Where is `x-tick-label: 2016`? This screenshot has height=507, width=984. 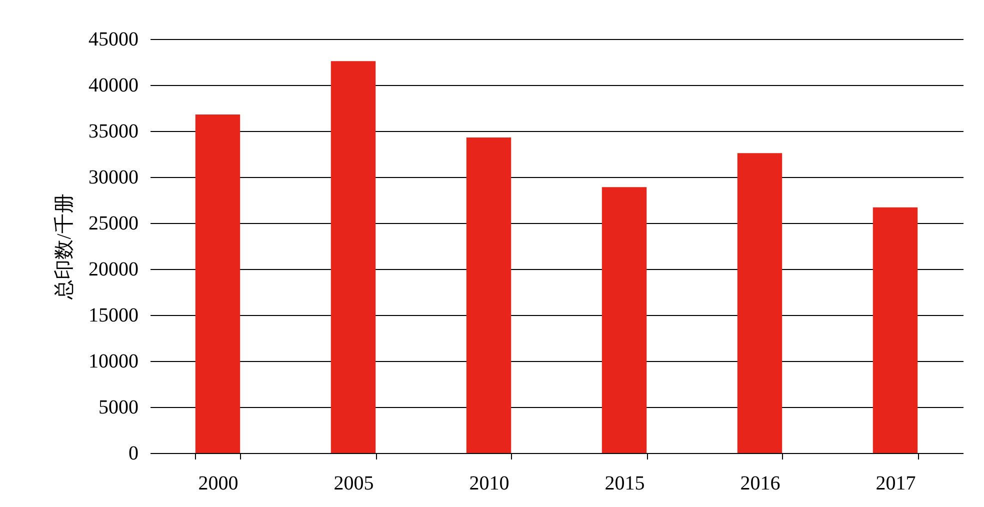
x-tick-label: 2016 is located at coordinates (760, 483).